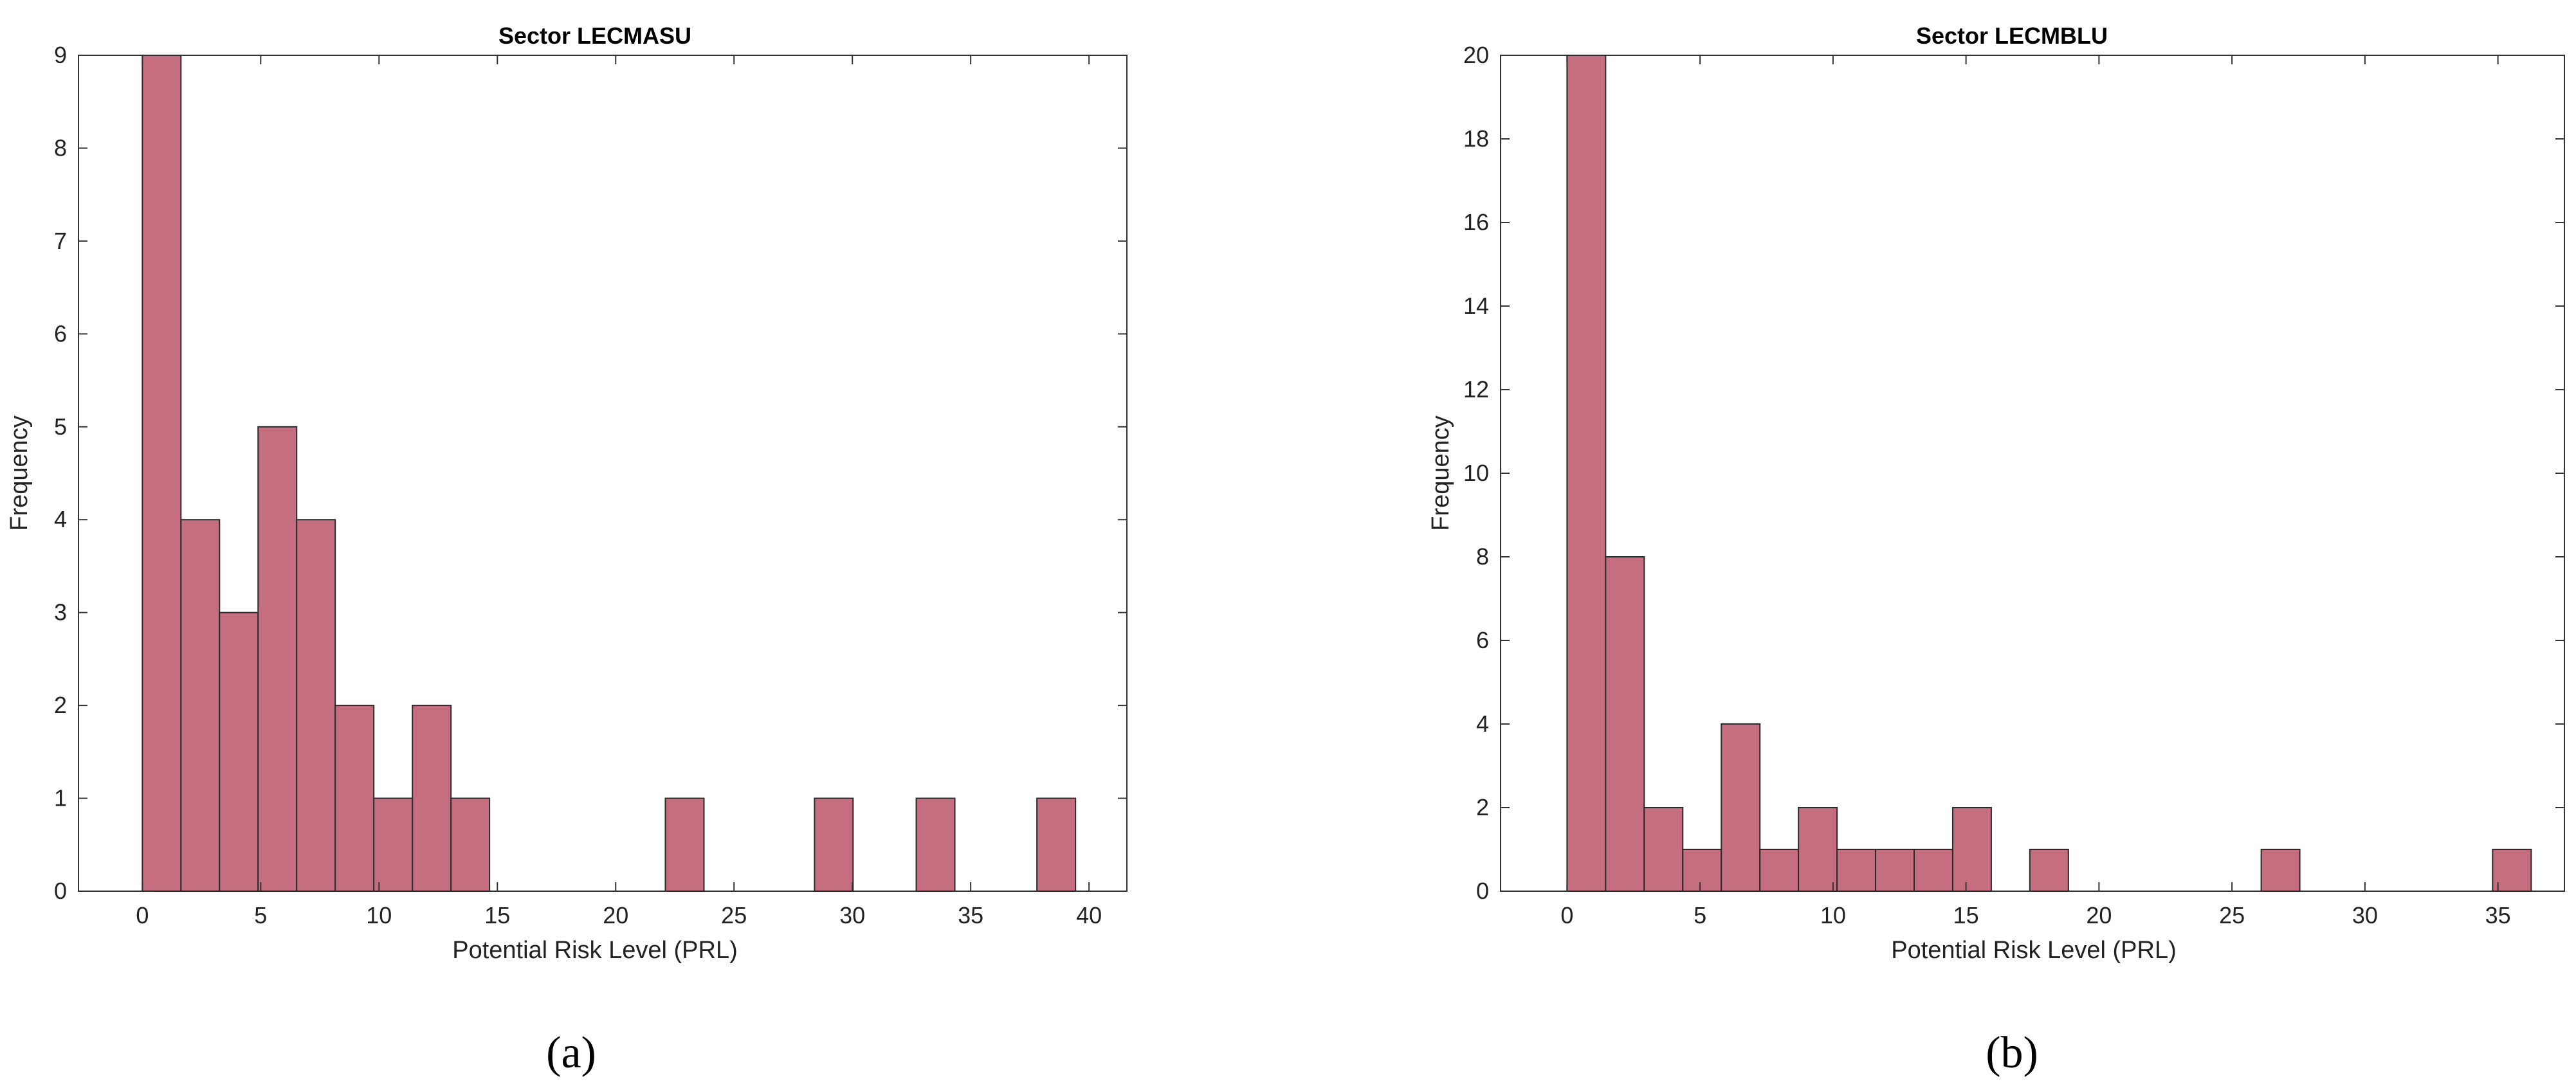 The image size is (2576, 1086). I want to click on chart-b-y-tick-label: 4, so click(1482, 724).